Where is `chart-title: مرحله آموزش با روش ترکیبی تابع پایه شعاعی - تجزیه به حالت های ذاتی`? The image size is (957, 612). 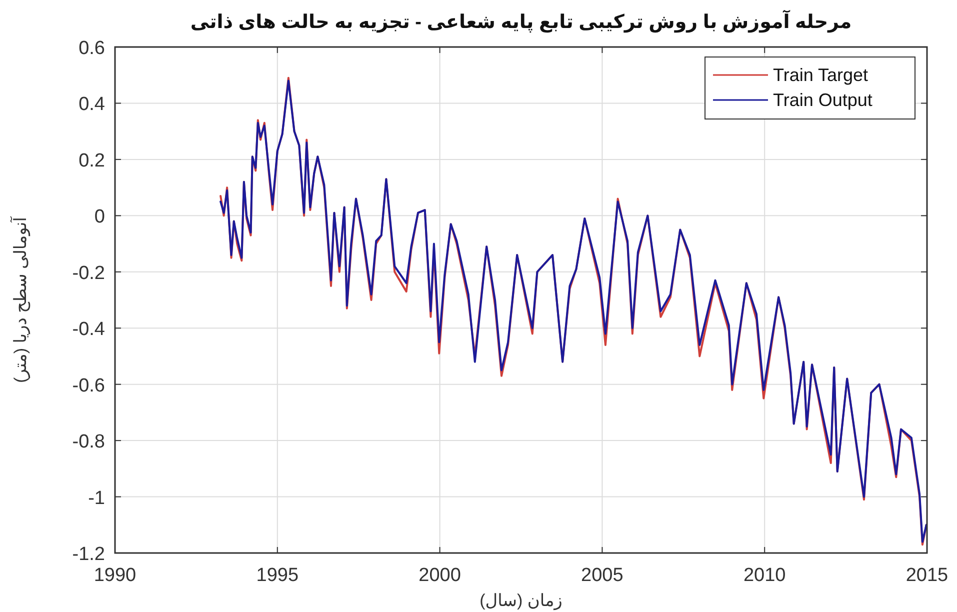 chart-title: مرحله آموزش با روش ترکیبی تابع پایه شعاعی - تجزیه به حالت های ذاتی is located at coordinates (521, 21).